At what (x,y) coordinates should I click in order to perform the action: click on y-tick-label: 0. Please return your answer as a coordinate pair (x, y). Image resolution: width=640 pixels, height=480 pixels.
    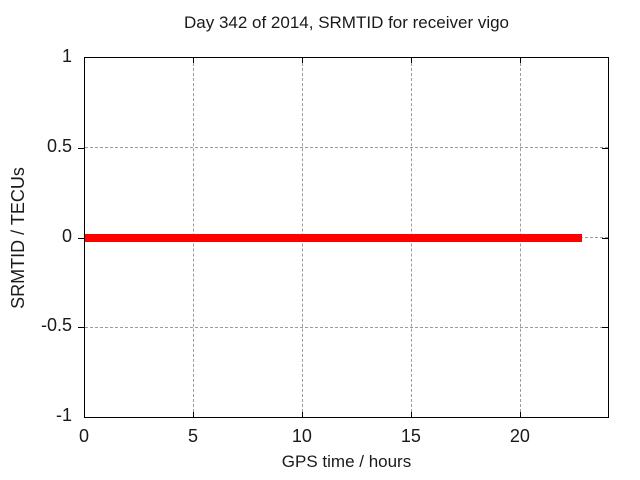
    Looking at the image, I should click on (66, 235).